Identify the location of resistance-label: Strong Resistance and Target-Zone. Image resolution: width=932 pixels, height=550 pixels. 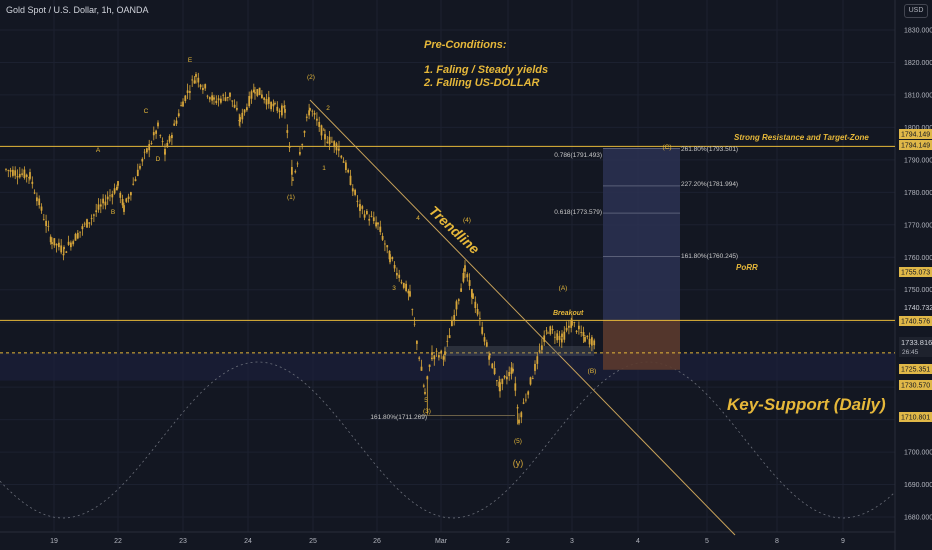
(801, 137).